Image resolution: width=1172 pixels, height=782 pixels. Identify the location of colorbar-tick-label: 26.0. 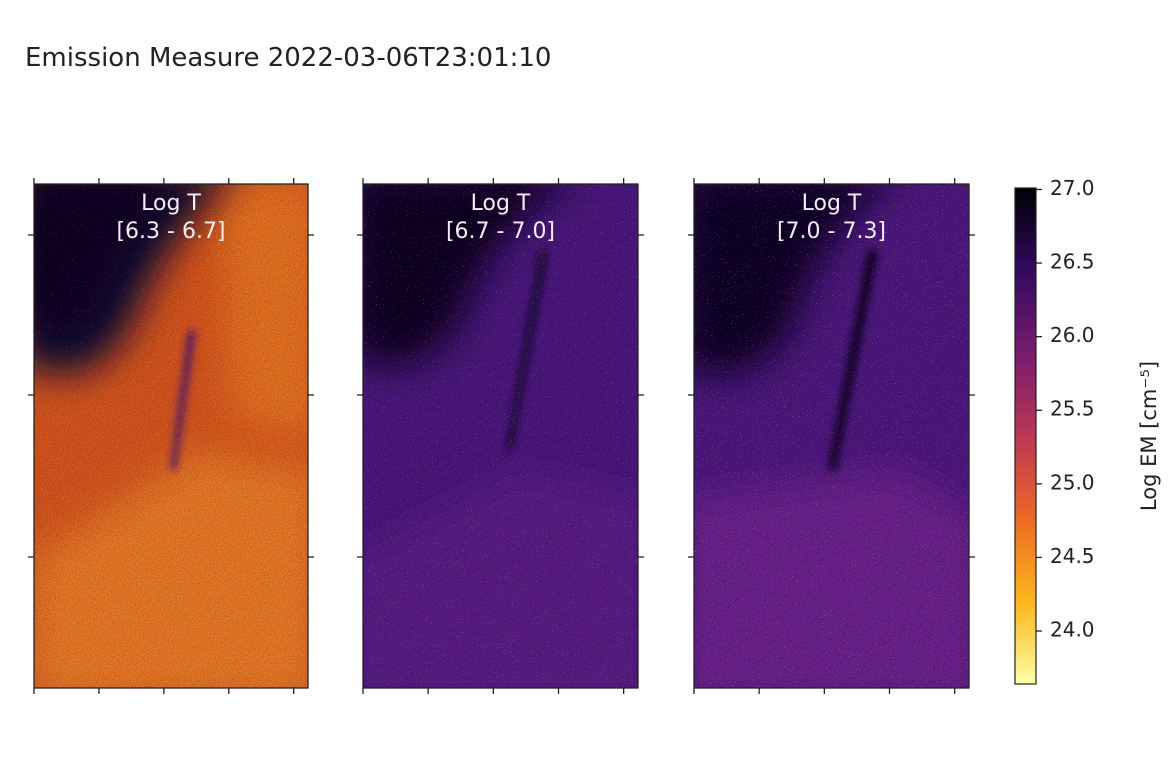
(1072, 335).